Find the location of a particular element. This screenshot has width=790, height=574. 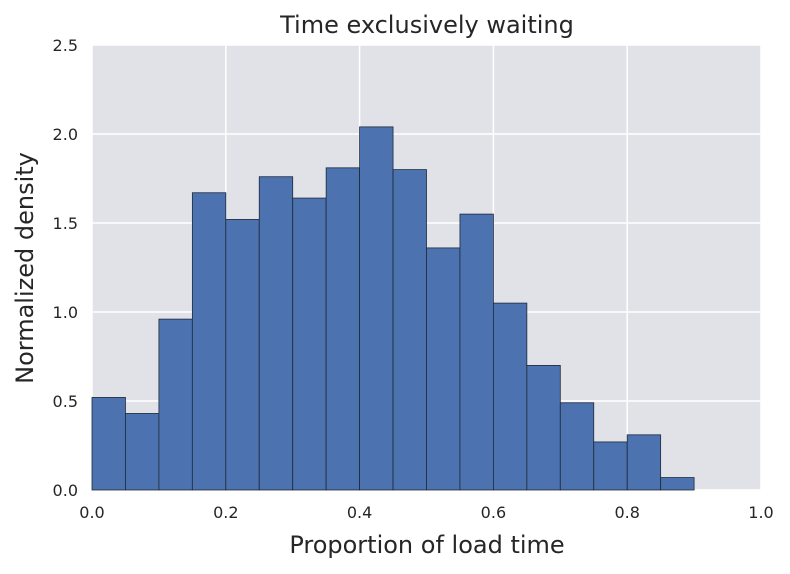

x-axis-label: Proportion of load time is located at coordinates (426, 545).